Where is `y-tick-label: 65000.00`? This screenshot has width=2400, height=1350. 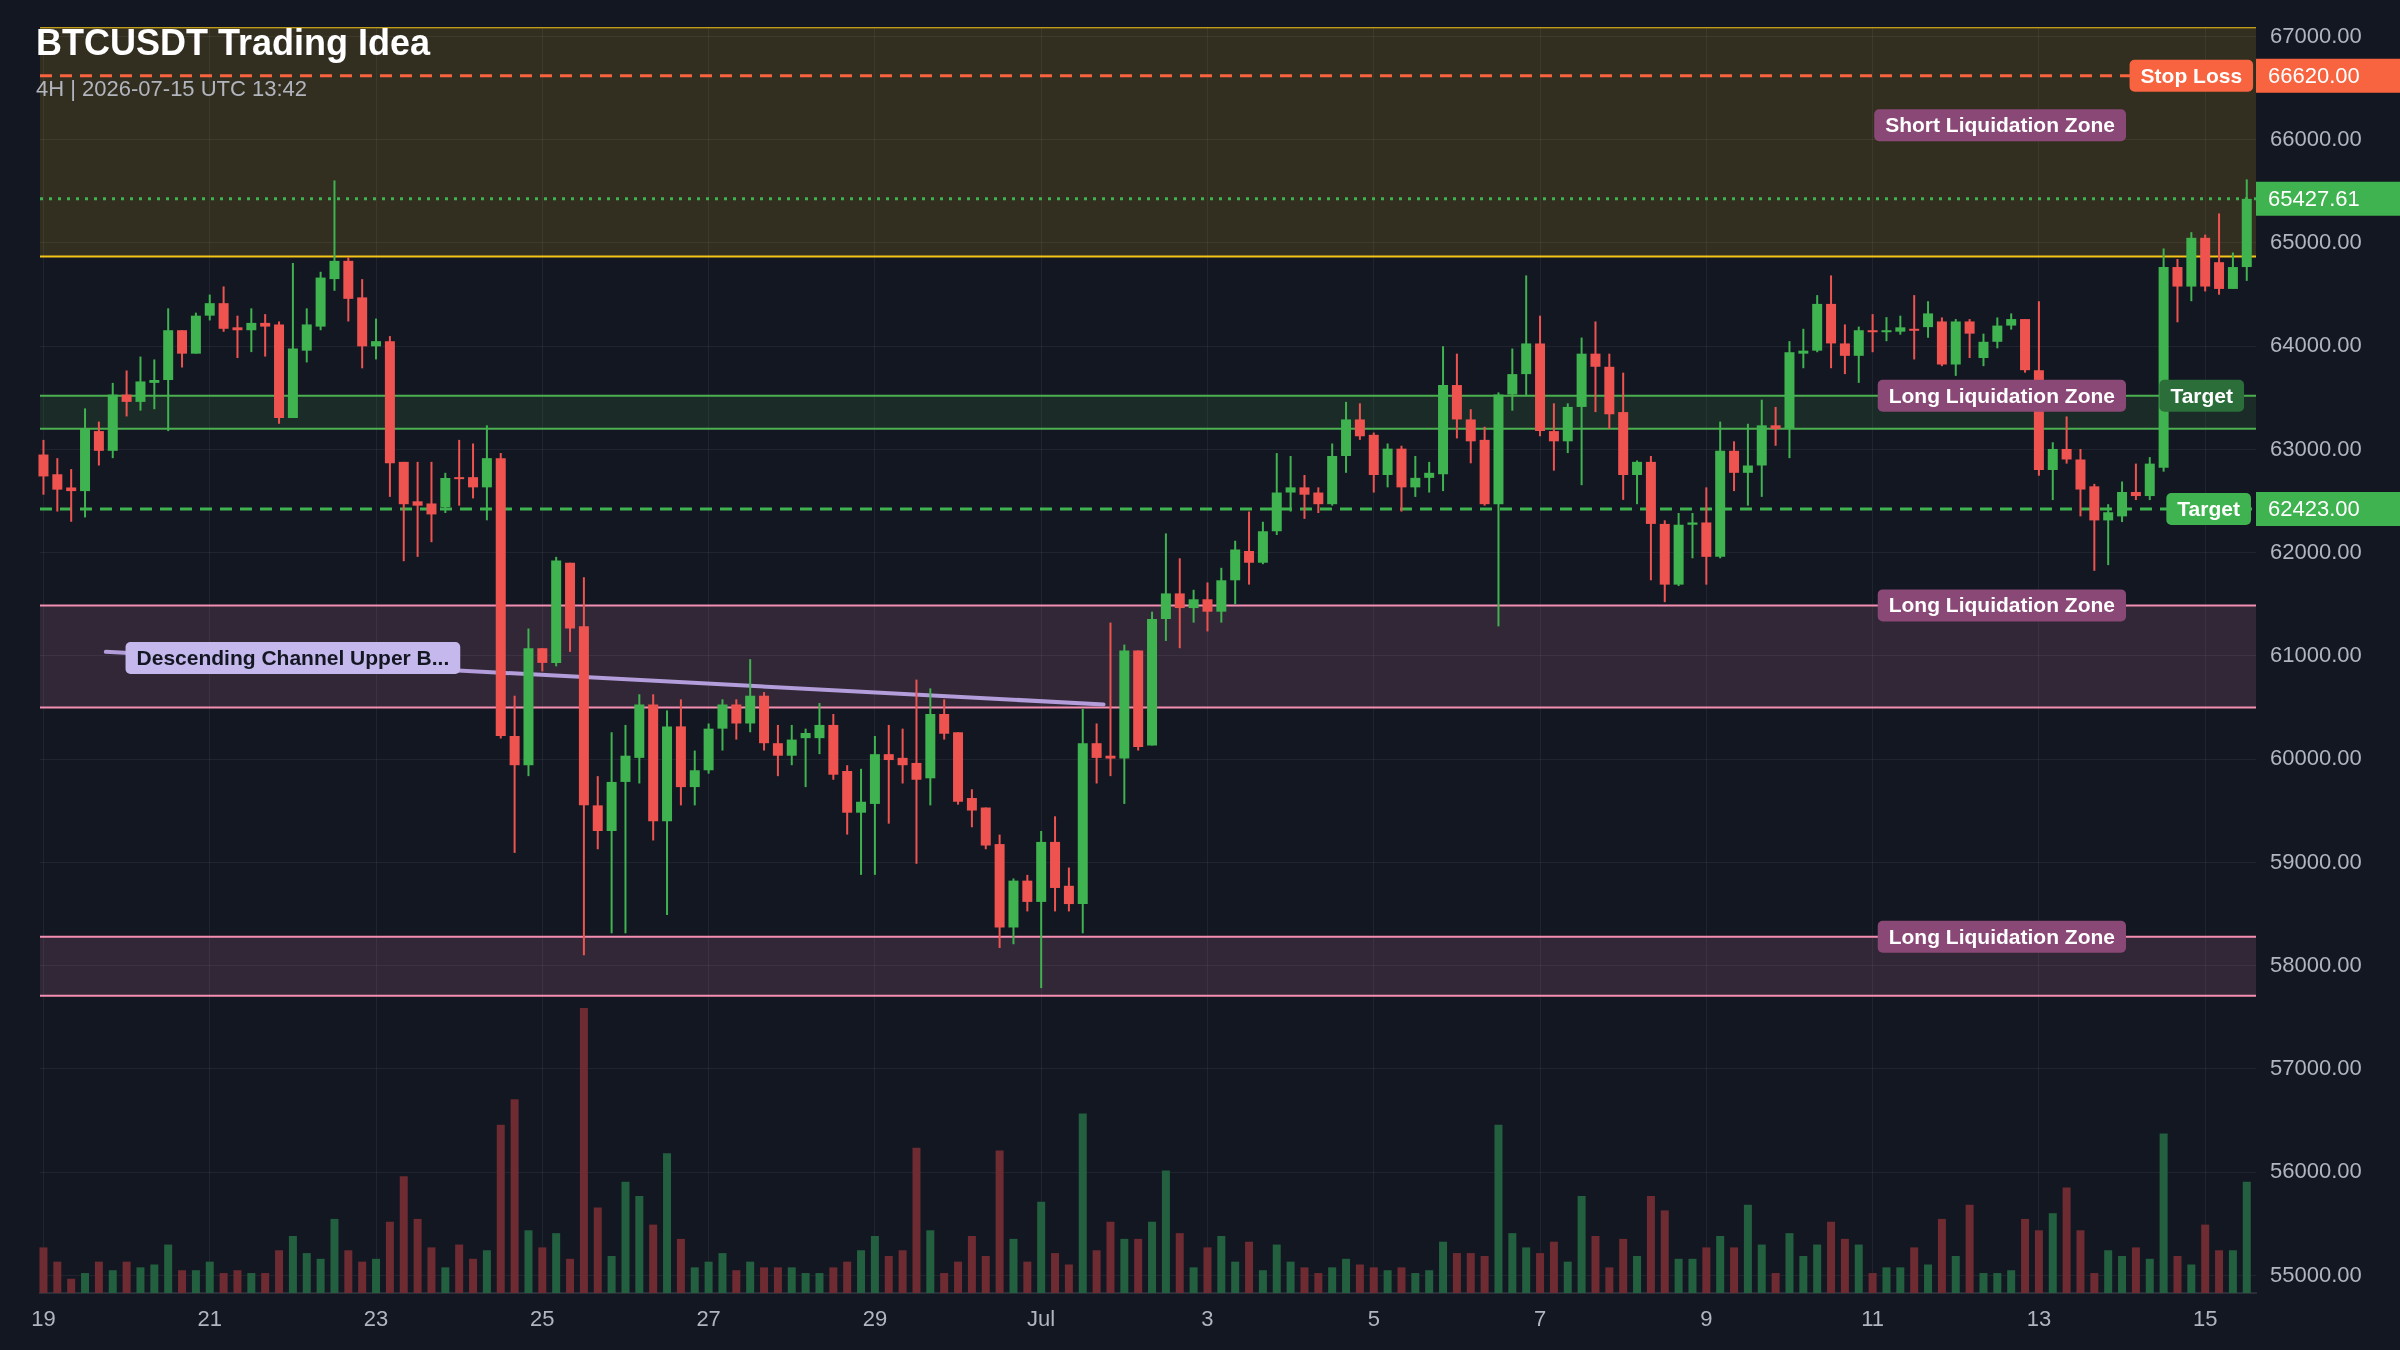
y-tick-label: 65000.00 is located at coordinates (2316, 242).